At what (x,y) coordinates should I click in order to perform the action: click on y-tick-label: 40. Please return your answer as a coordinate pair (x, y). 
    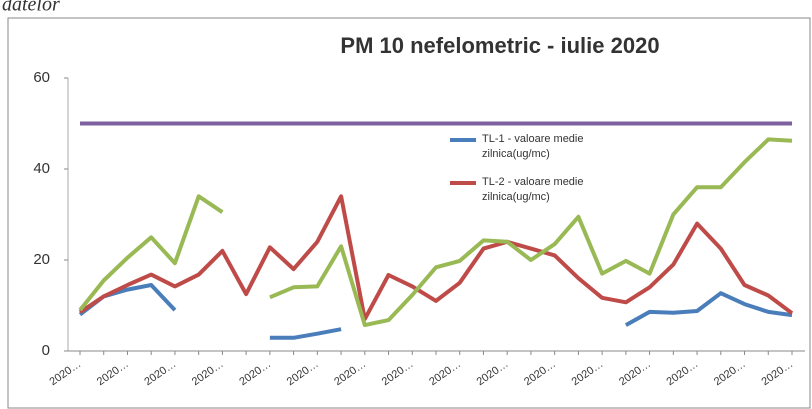
    Looking at the image, I should click on (41, 168).